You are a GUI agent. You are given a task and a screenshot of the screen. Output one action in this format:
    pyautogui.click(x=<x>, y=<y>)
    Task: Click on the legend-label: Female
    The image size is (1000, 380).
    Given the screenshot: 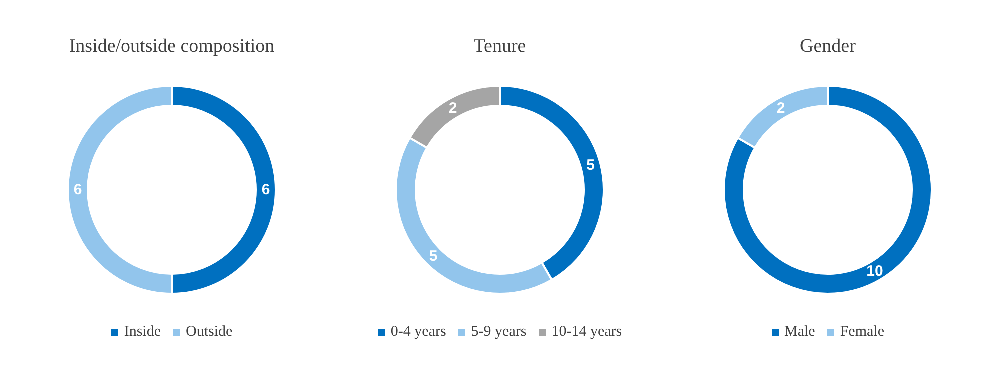 What is the action you would take?
    pyautogui.click(x=861, y=332)
    